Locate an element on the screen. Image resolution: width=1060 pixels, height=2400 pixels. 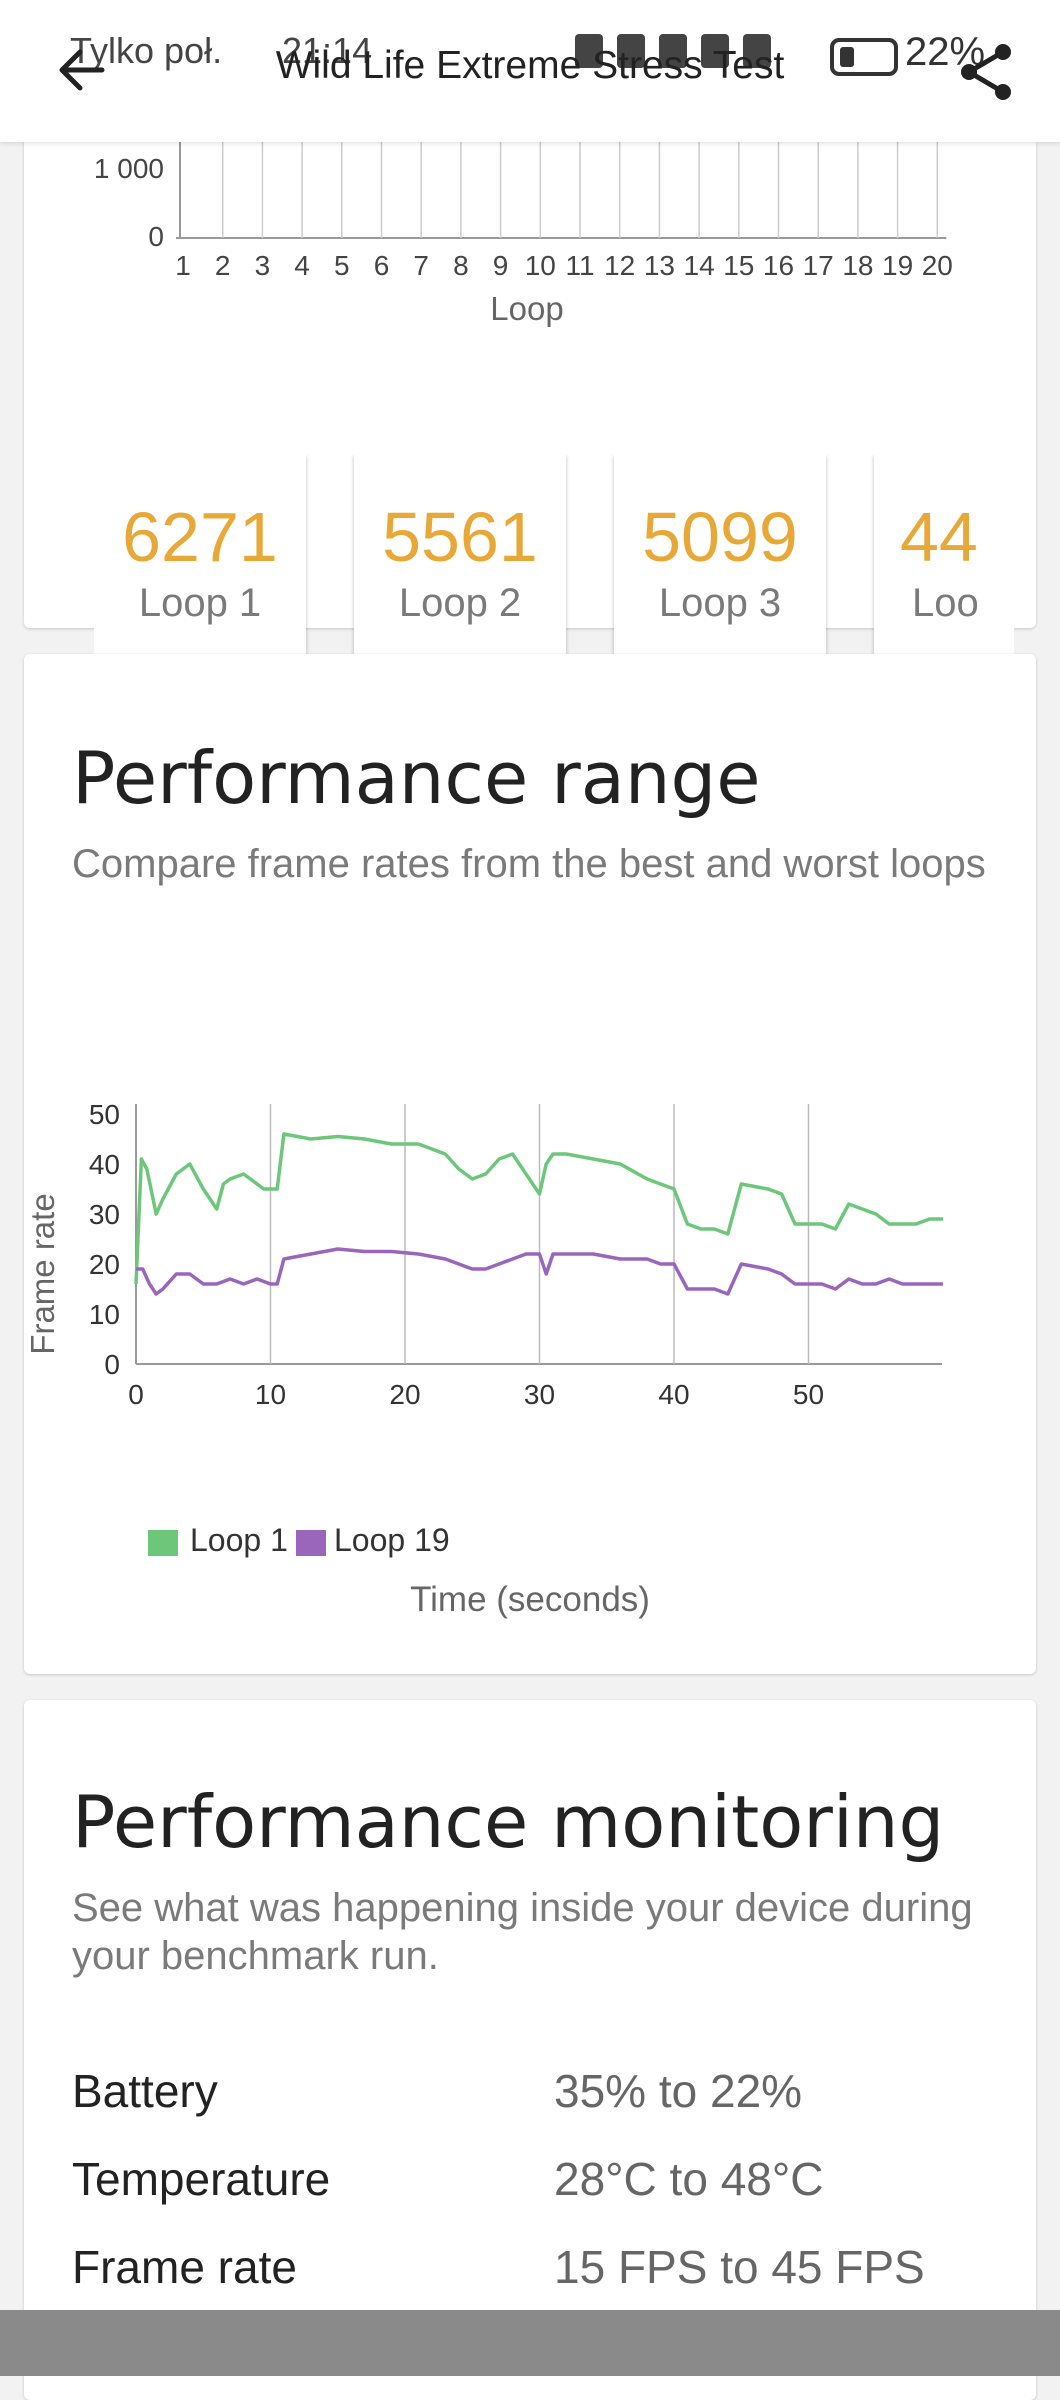
score-x-tick: 15 is located at coordinates (738, 265).